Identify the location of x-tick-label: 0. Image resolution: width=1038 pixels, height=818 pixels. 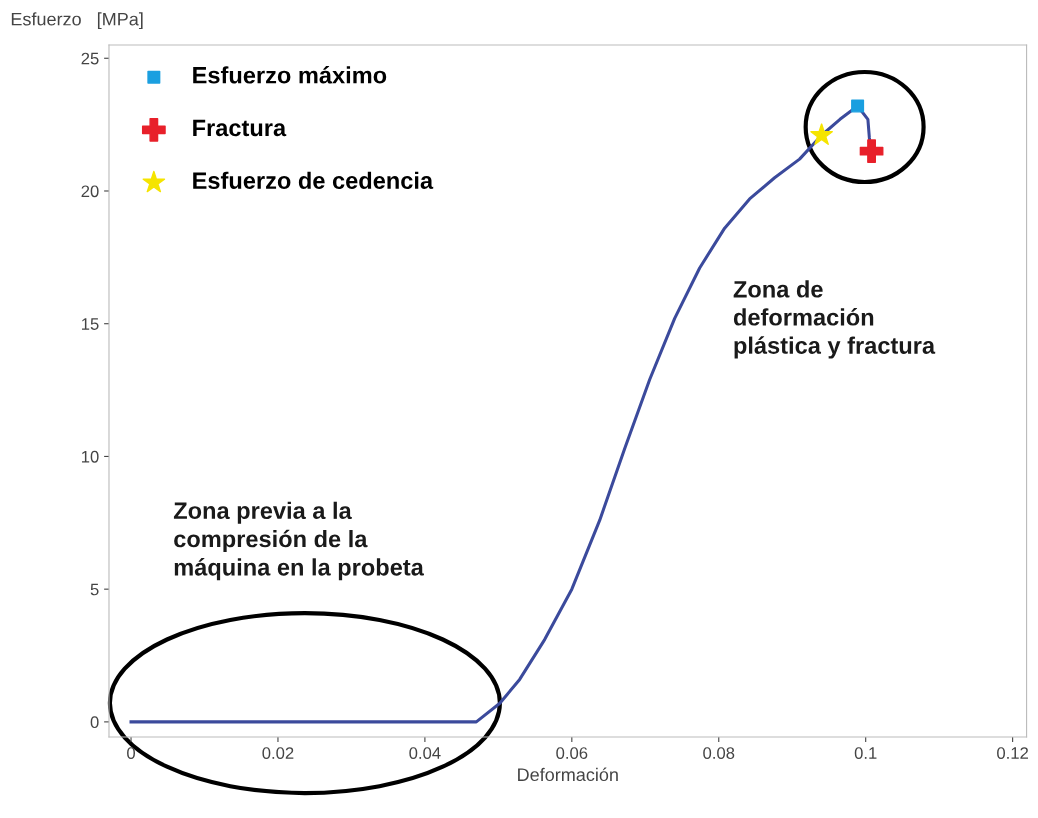
(131, 753).